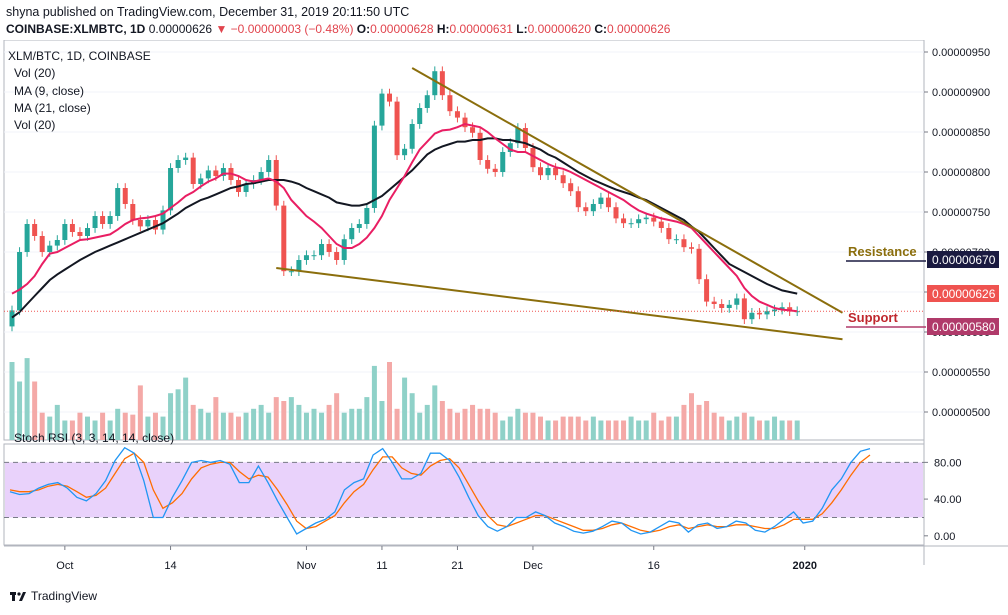  What do you see at coordinates (457, 566) in the screenshot?
I see `time-tick-label: 21` at bounding box center [457, 566].